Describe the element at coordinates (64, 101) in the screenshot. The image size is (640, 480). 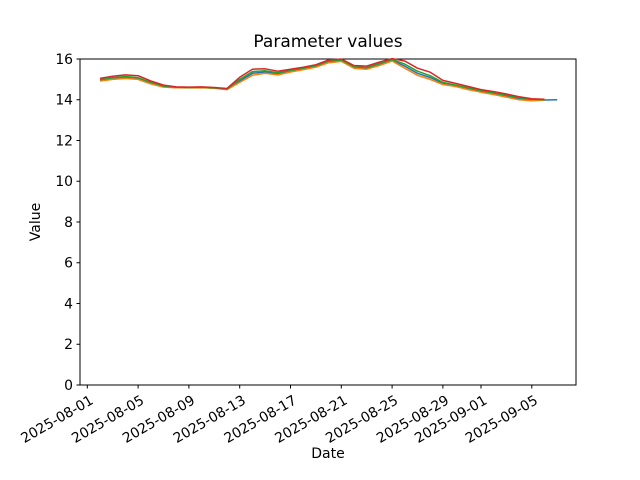
I see `y-tick-label: 14` at that location.